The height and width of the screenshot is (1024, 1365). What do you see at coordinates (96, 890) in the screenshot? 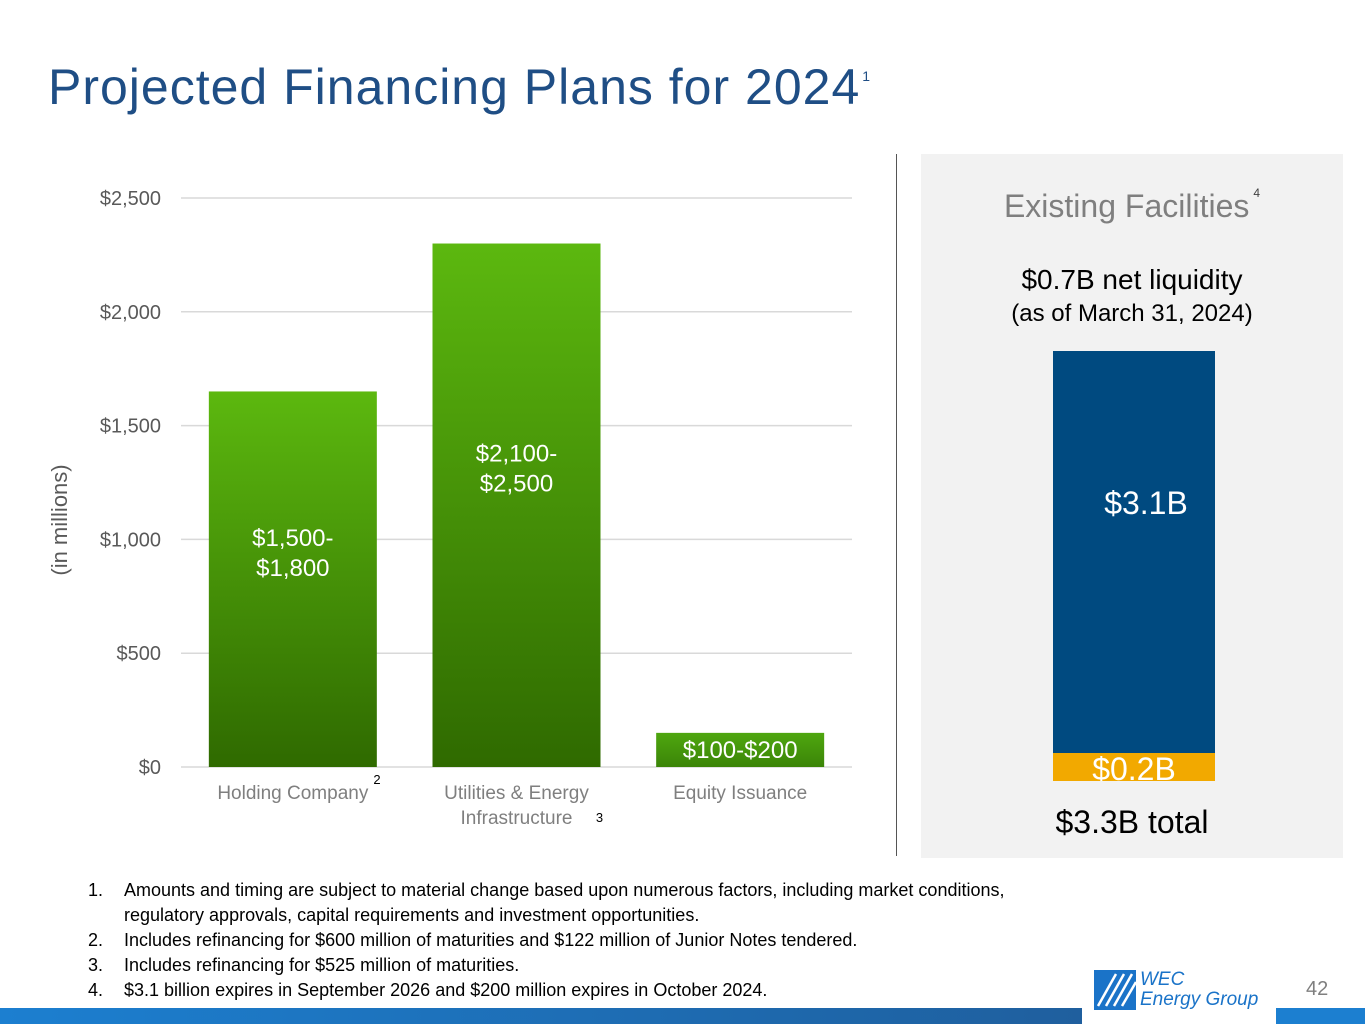
I see `footnote-number: 1.` at bounding box center [96, 890].